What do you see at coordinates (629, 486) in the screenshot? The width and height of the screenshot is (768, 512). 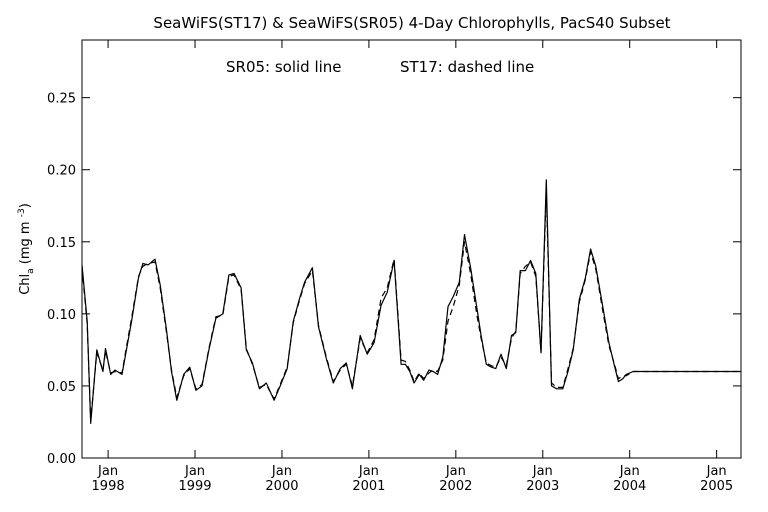 I see `x-tick-year-label: 2004` at bounding box center [629, 486].